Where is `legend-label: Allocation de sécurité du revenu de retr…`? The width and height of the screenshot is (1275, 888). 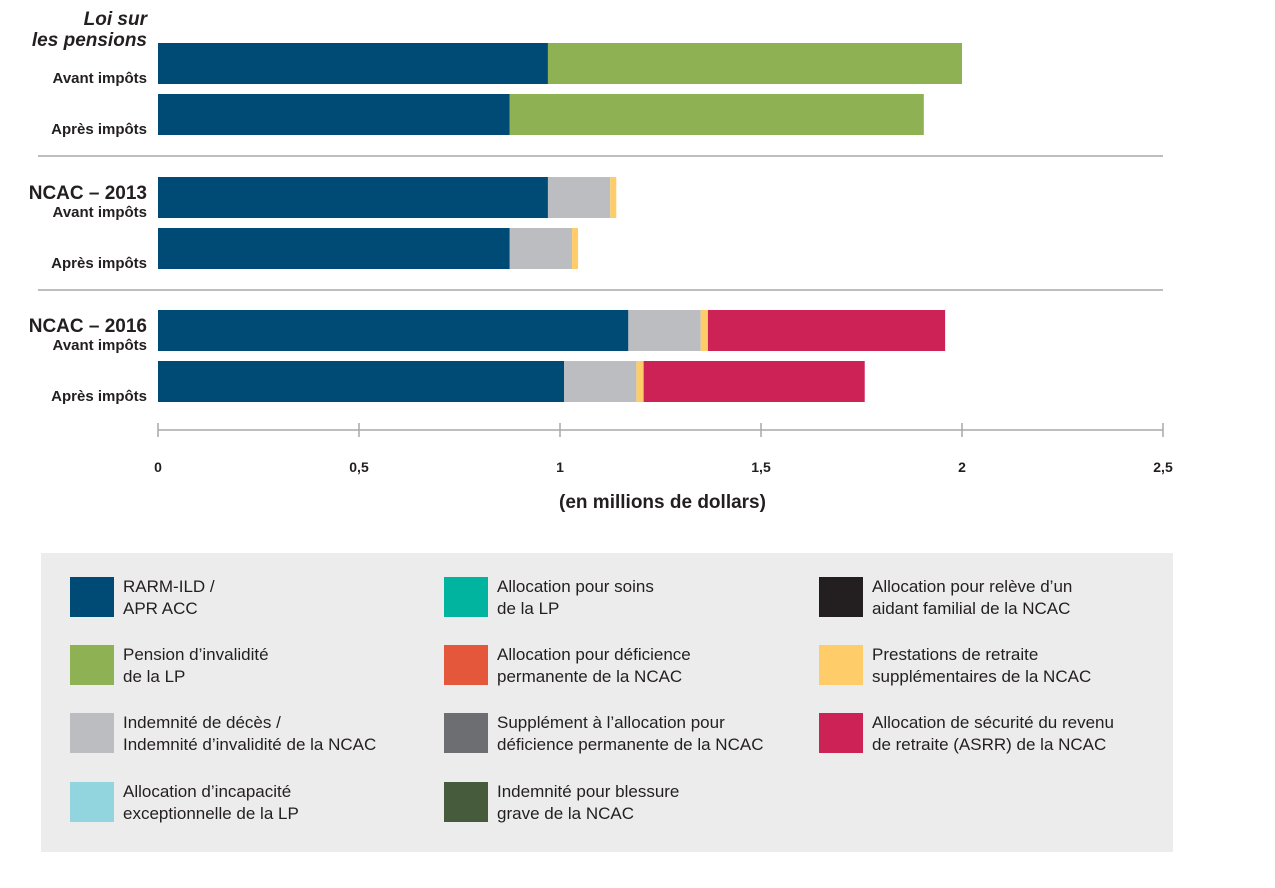 legend-label: Allocation de sécurité du revenu de retr… is located at coordinates (993, 733).